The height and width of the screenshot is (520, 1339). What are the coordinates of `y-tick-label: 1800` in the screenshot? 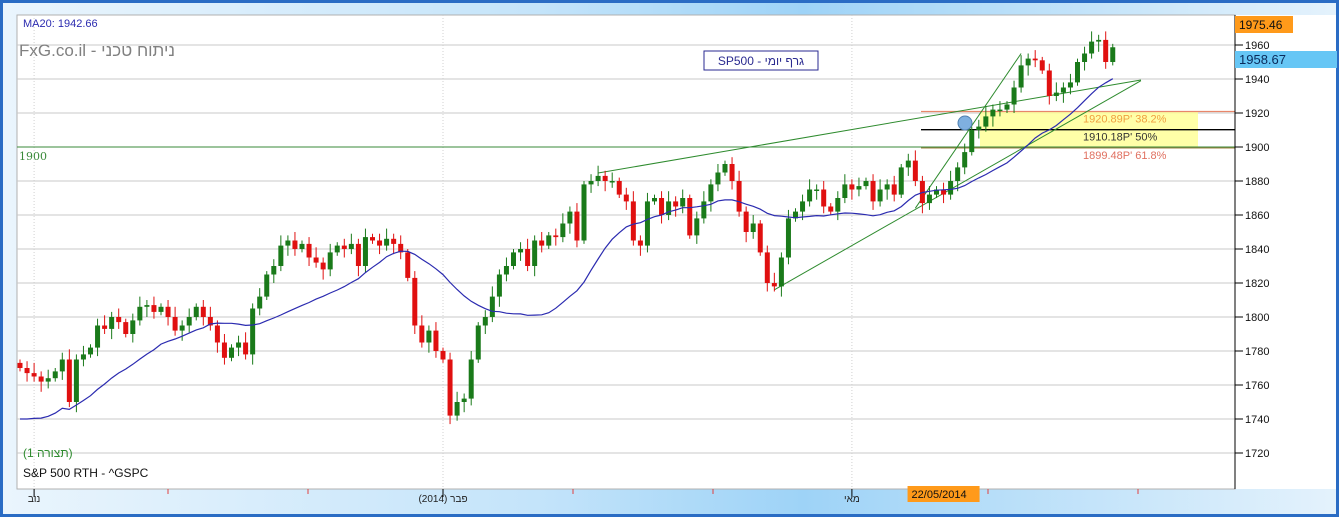 It's located at (1257, 318).